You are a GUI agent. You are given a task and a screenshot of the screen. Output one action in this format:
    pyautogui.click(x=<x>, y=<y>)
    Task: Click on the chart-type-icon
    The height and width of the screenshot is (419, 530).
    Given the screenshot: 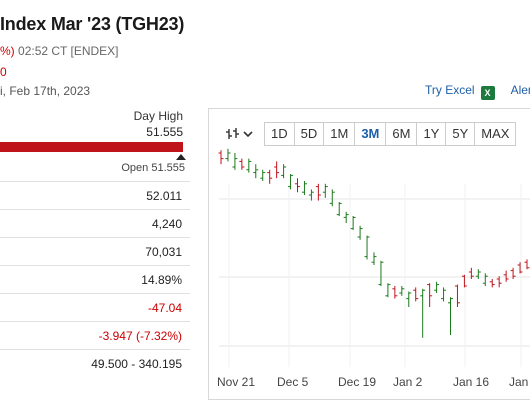 What is the action you would take?
    pyautogui.click(x=239, y=133)
    